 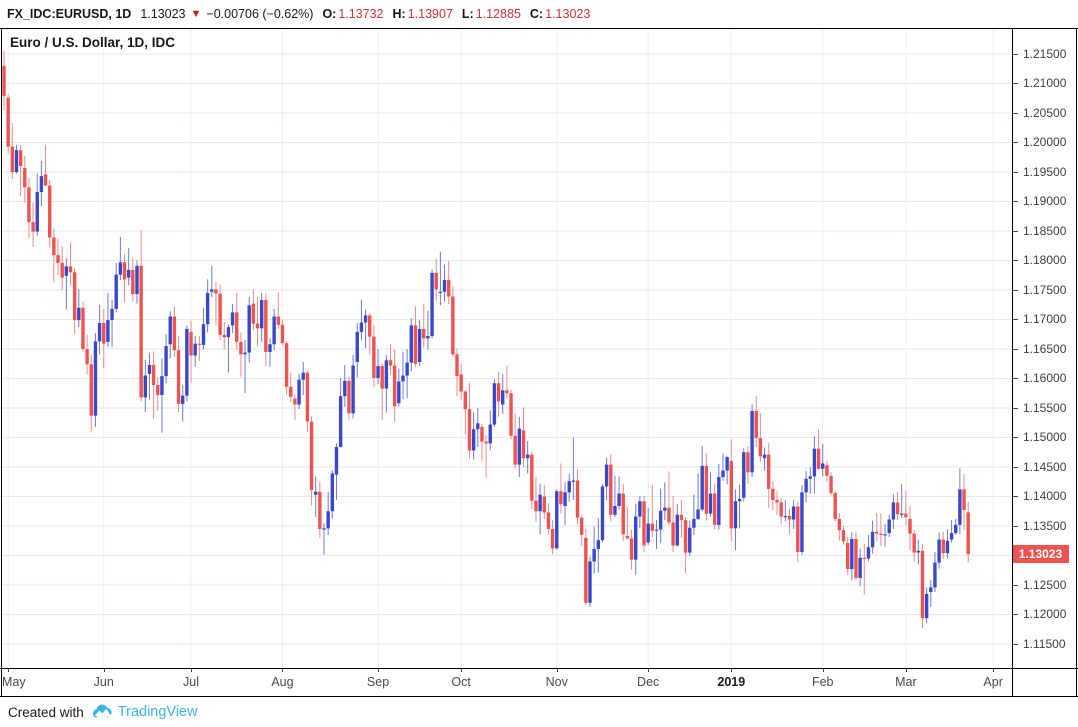 I want to click on time-axis: May Jun Jul Aug Sep Oct Nov Dec 2019 Feb Mar Apr, so click(x=506, y=682).